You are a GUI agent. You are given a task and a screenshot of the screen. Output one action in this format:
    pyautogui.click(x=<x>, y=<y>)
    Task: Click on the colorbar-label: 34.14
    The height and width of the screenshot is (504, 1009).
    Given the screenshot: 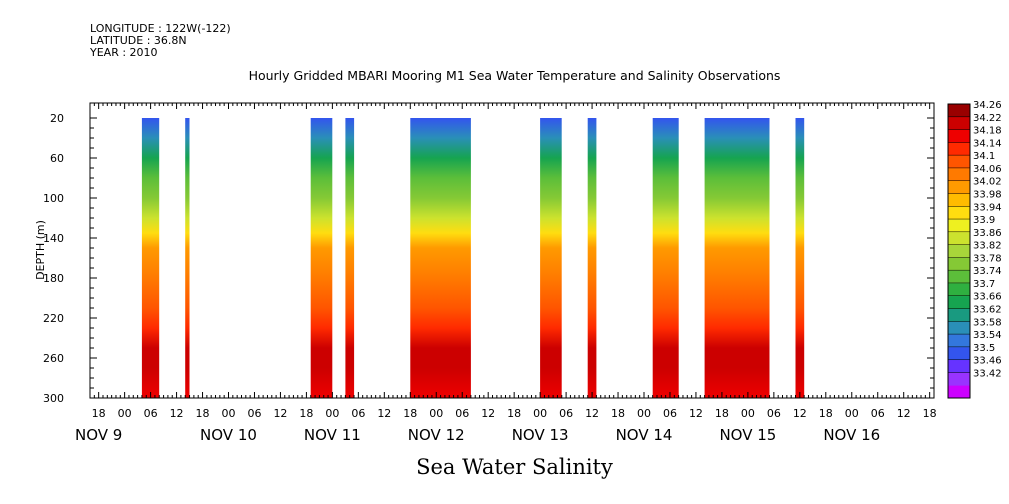 What is the action you would take?
    pyautogui.click(x=987, y=143)
    